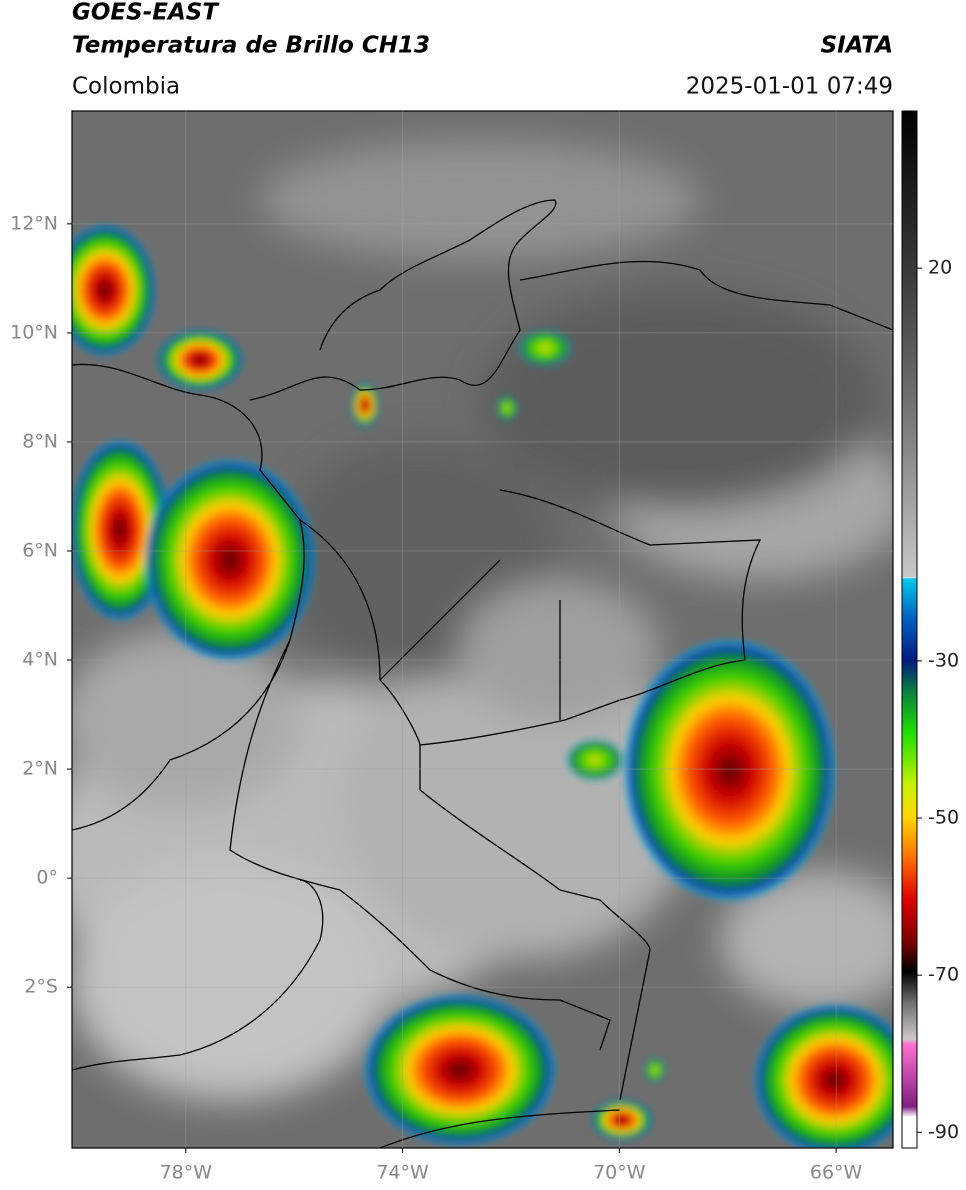 The height and width of the screenshot is (1190, 966). Describe the element at coordinates (41, 987) in the screenshot. I see `lat-tick-label: 2°S` at that location.